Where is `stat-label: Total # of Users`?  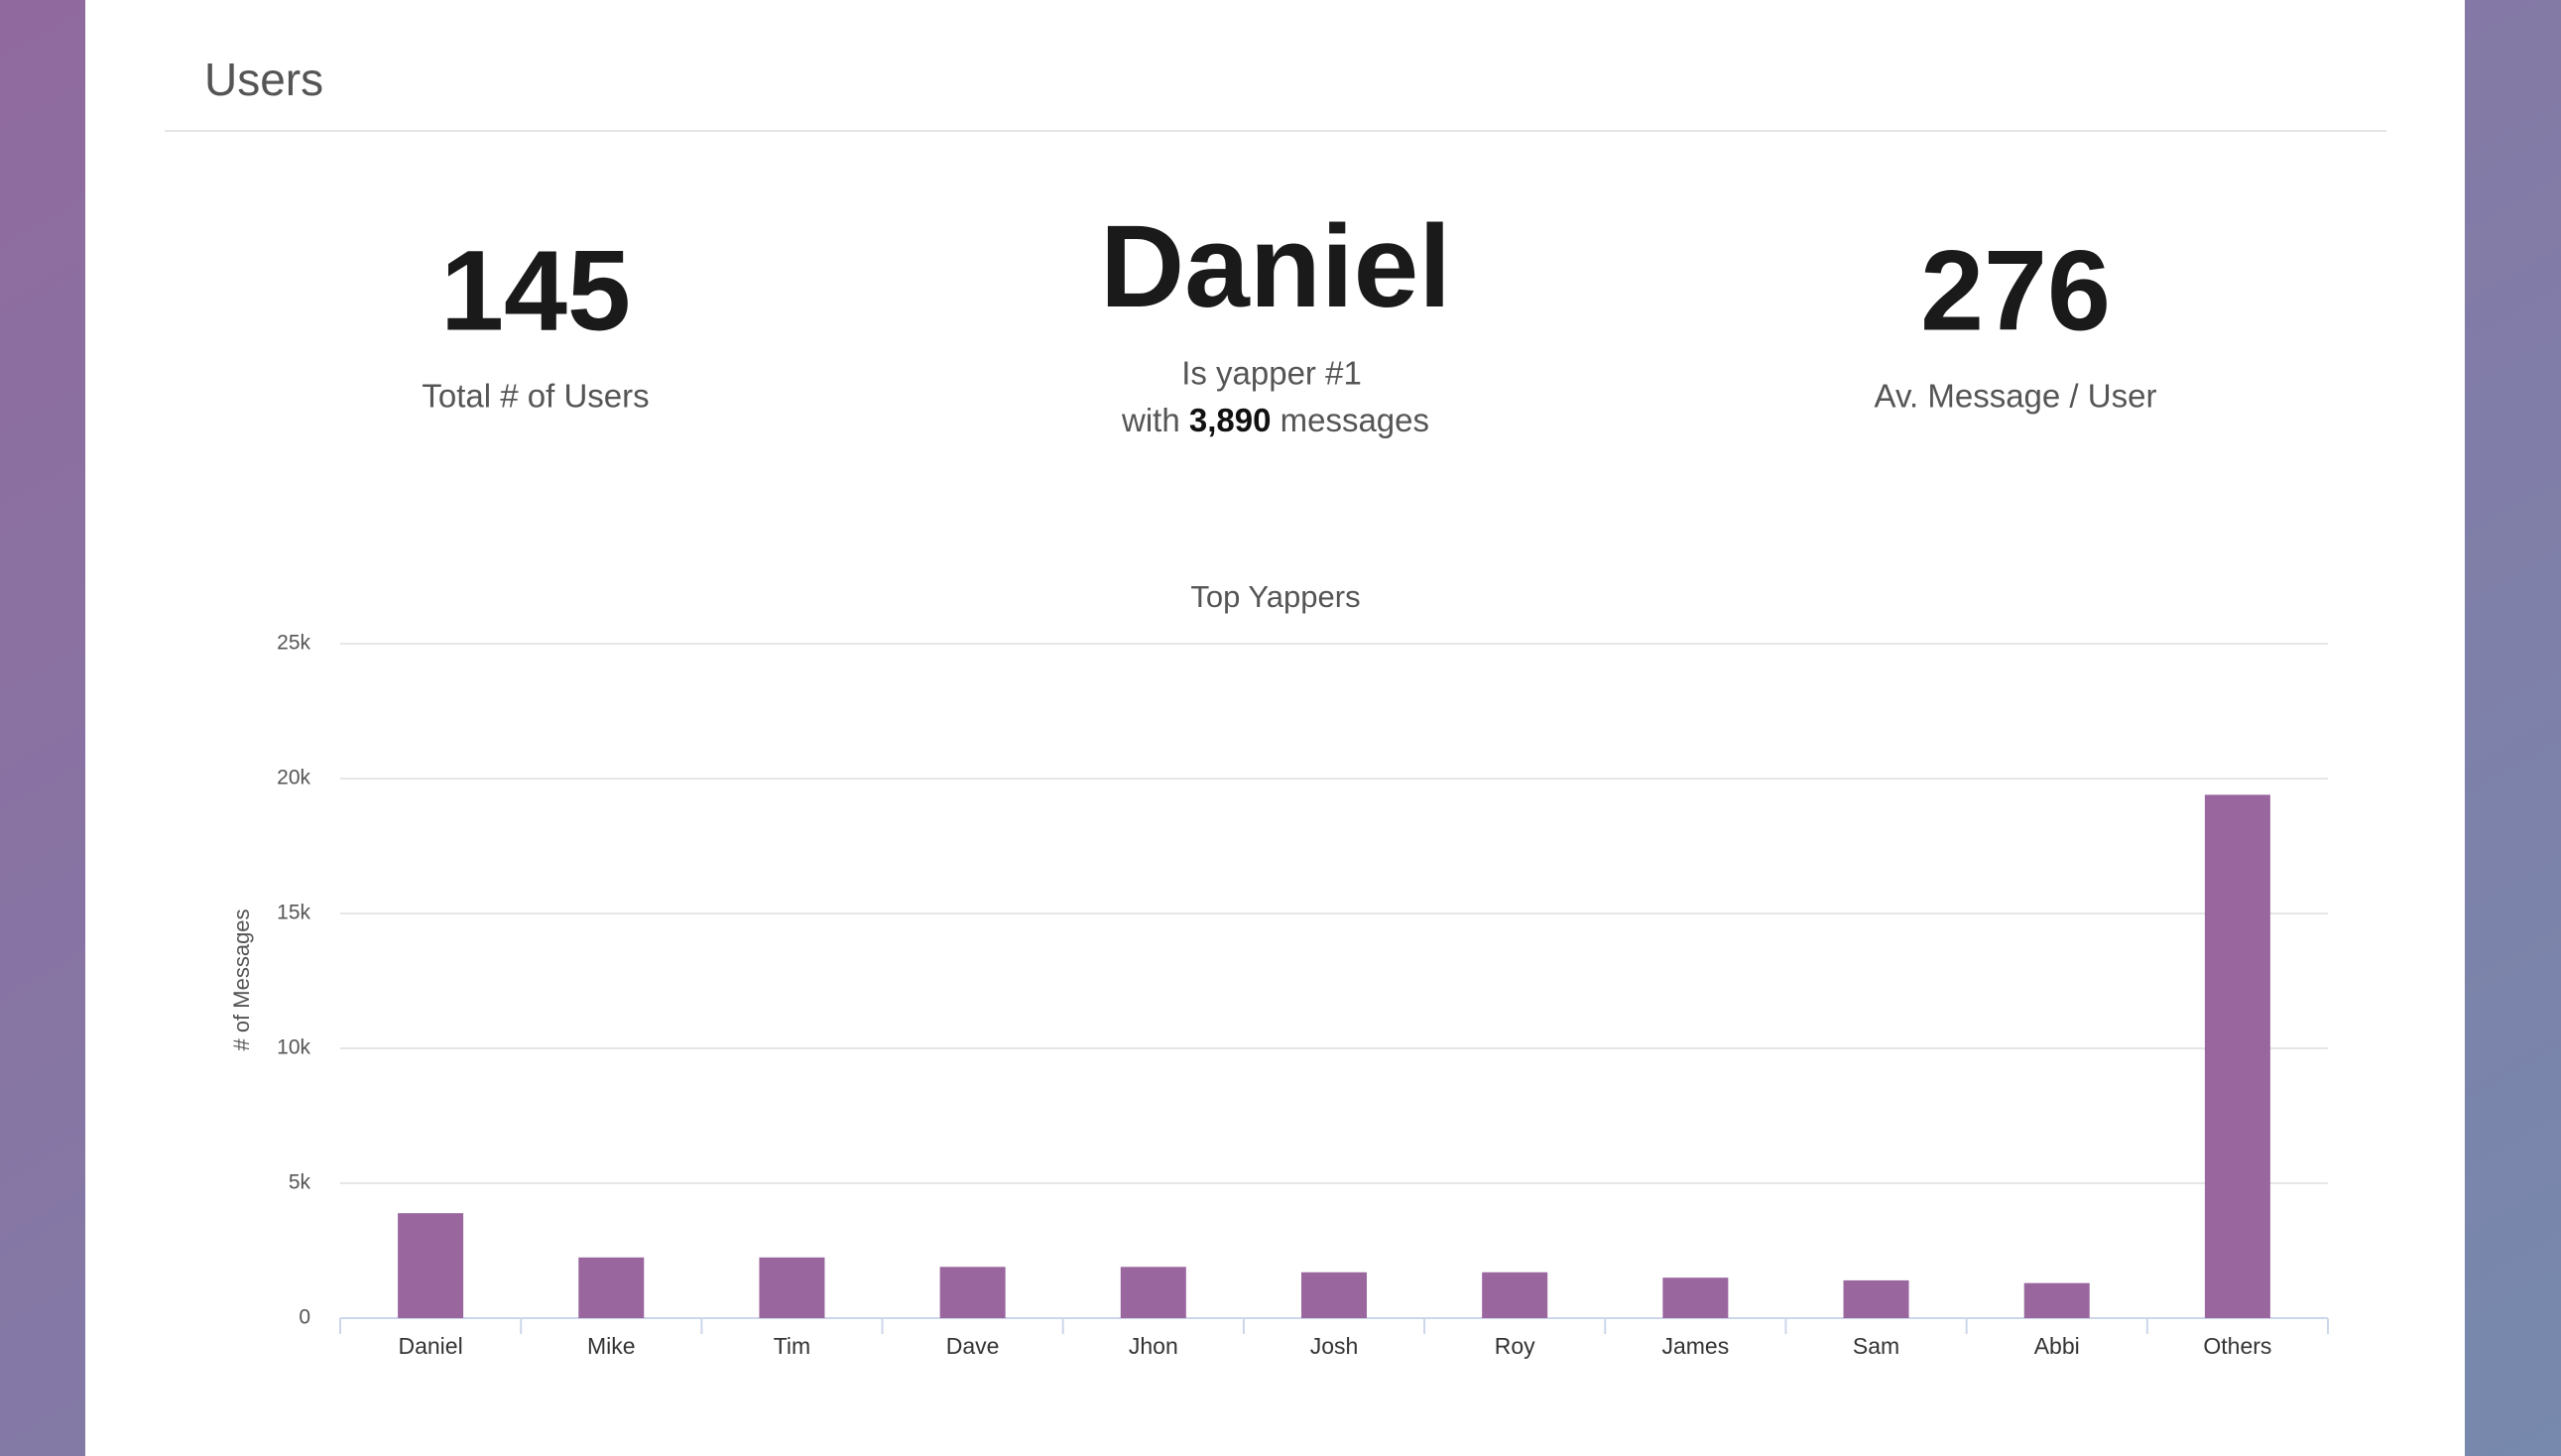 stat-label: Total # of Users is located at coordinates (535, 396).